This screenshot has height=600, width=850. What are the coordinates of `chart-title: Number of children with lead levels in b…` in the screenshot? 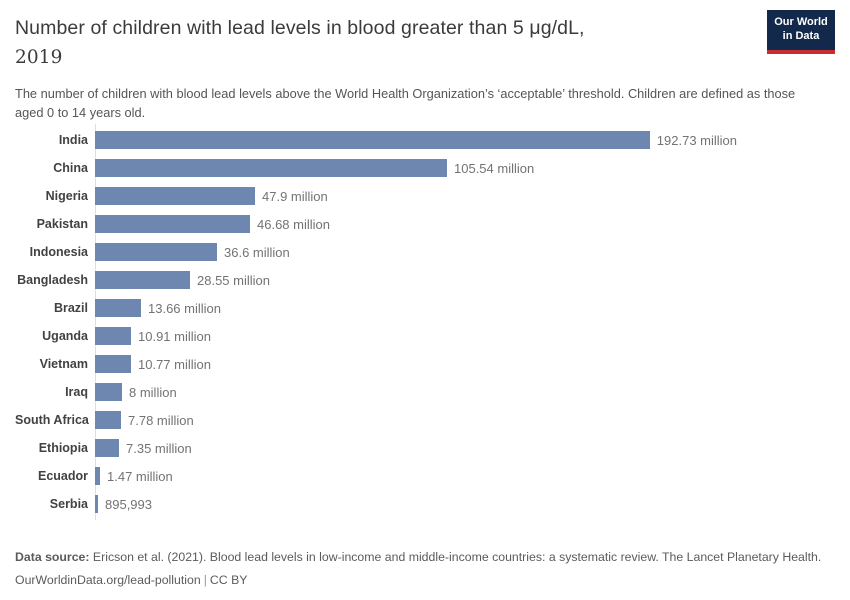 It's located at (385, 43).